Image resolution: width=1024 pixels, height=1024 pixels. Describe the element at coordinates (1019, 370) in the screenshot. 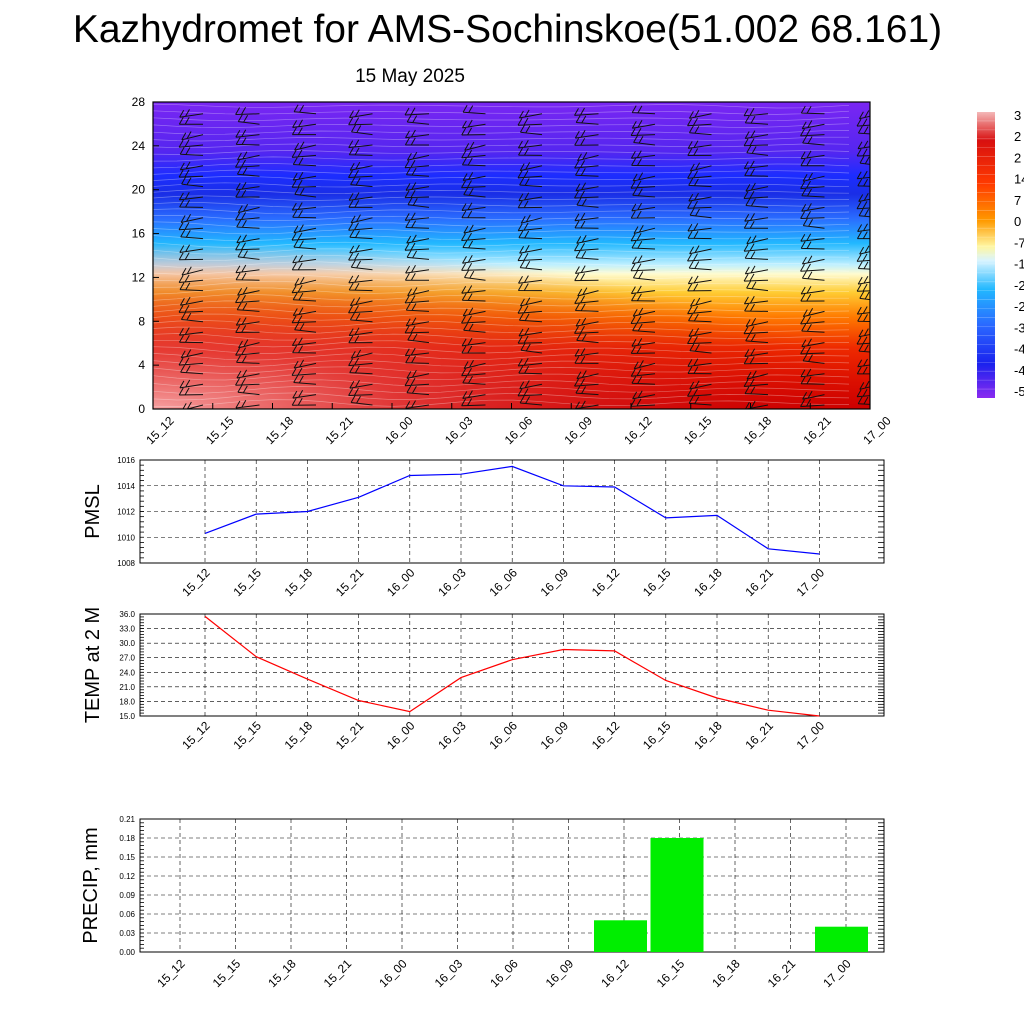

I see `colorbar-label: -4` at that location.